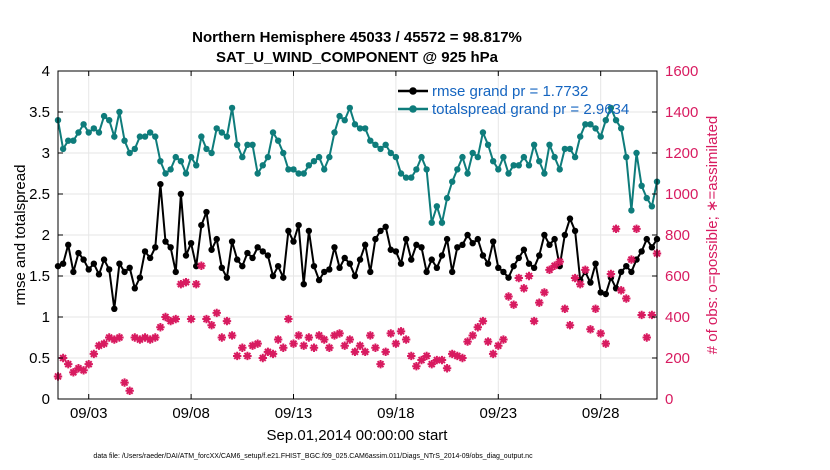 The image size is (830, 470). Describe the element at coordinates (499, 413) in the screenshot. I see `x-tick-label: 09/23` at that location.